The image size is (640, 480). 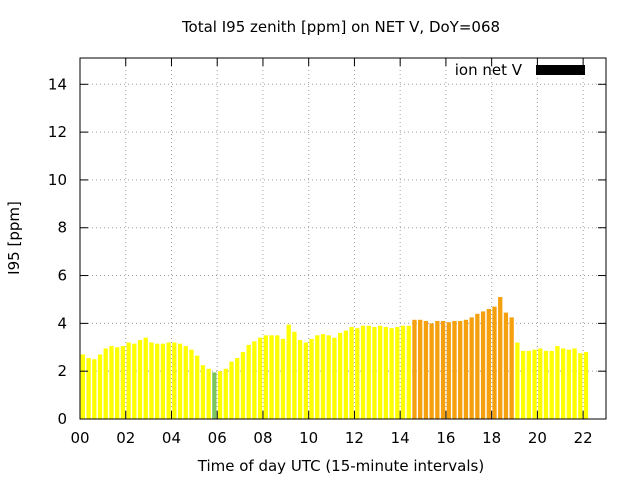 I want to click on legend-label: ion net V, so click(x=489, y=70).